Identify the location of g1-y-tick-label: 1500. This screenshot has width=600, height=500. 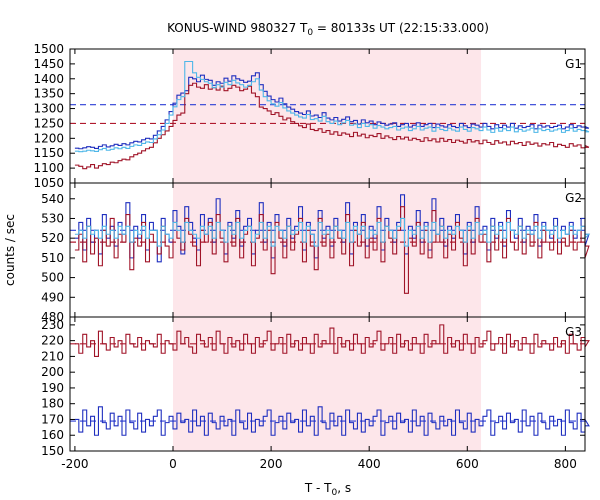
(48, 49).